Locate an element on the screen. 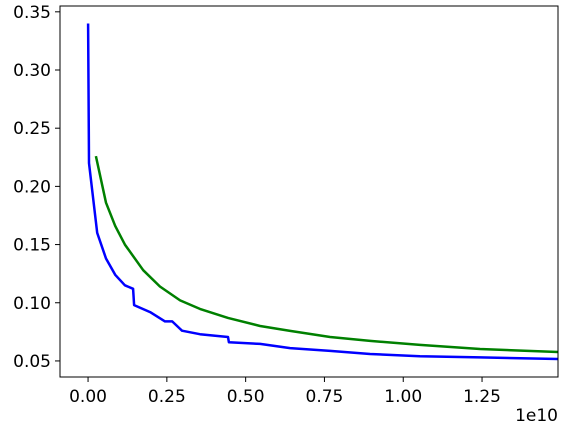 This screenshot has height=440, width=562. y-tick-label: 0.35 is located at coordinates (32, 13).